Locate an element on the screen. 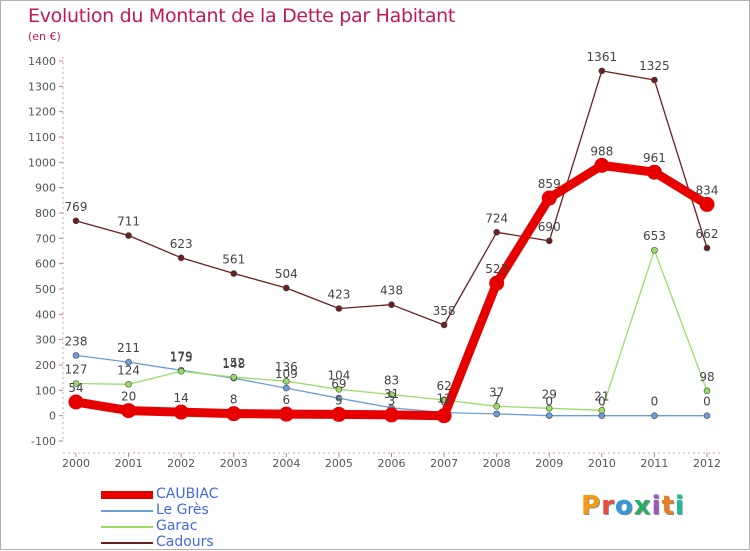 This screenshot has width=750, height=551. data-label-cadours: 711 is located at coordinates (128, 222).